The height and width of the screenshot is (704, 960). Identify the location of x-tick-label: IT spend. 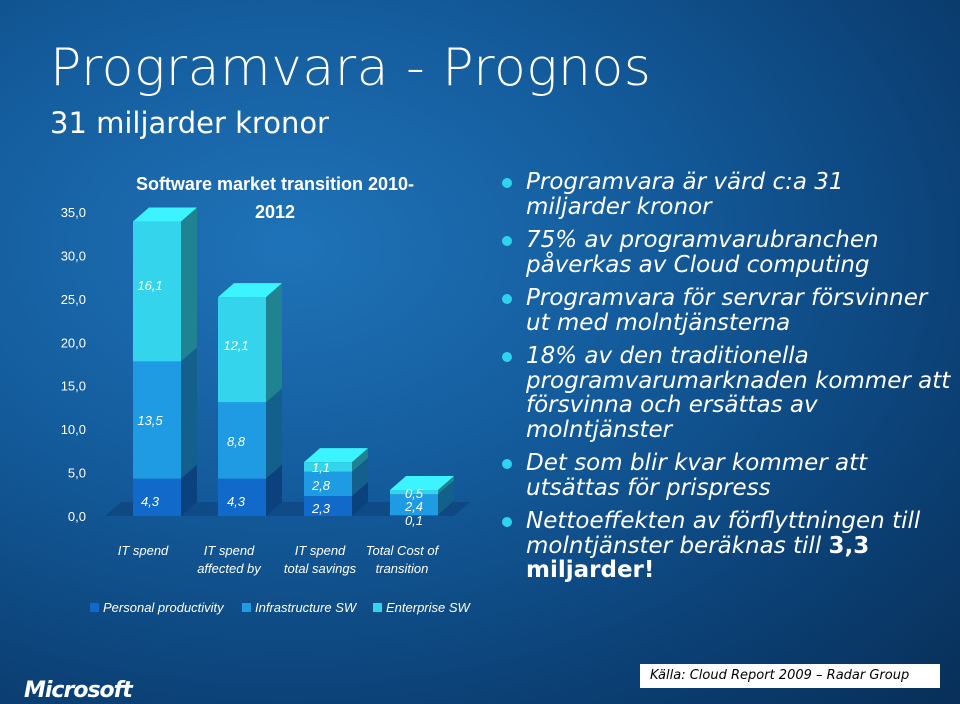
(143, 550).